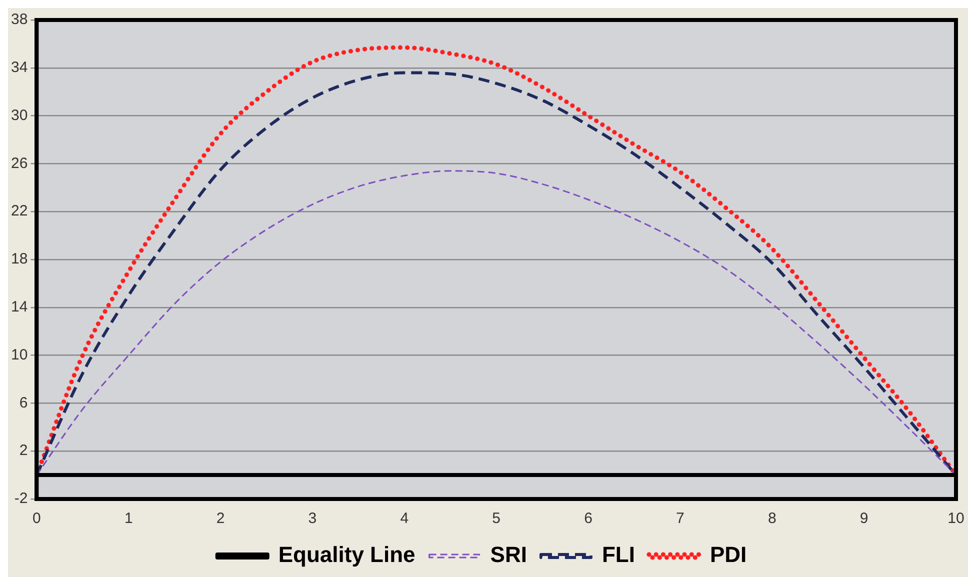 The height and width of the screenshot is (577, 968). What do you see at coordinates (404, 519) in the screenshot?
I see `x-tick-label: 4` at bounding box center [404, 519].